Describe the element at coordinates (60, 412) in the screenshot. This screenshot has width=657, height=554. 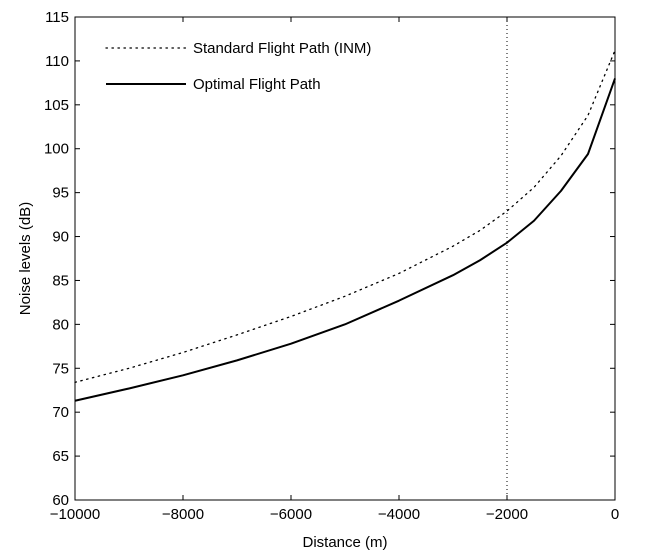
I see `y-tick-label: 70` at that location.